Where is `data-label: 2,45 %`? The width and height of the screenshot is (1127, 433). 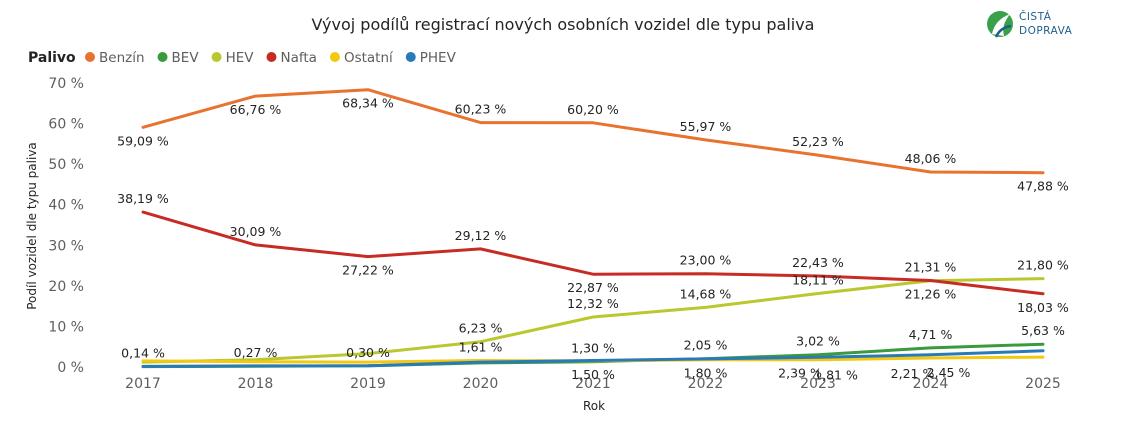
data-label: 2,45 % is located at coordinates (949, 372).